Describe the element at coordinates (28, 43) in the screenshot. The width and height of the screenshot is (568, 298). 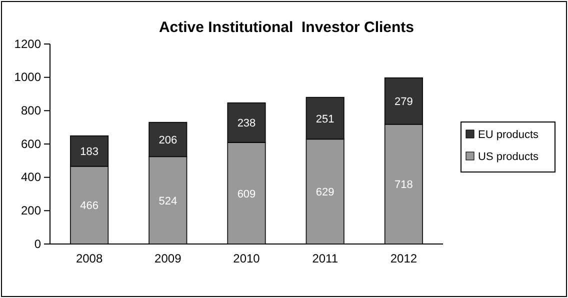
I see `y-tick-label: 1200` at that location.